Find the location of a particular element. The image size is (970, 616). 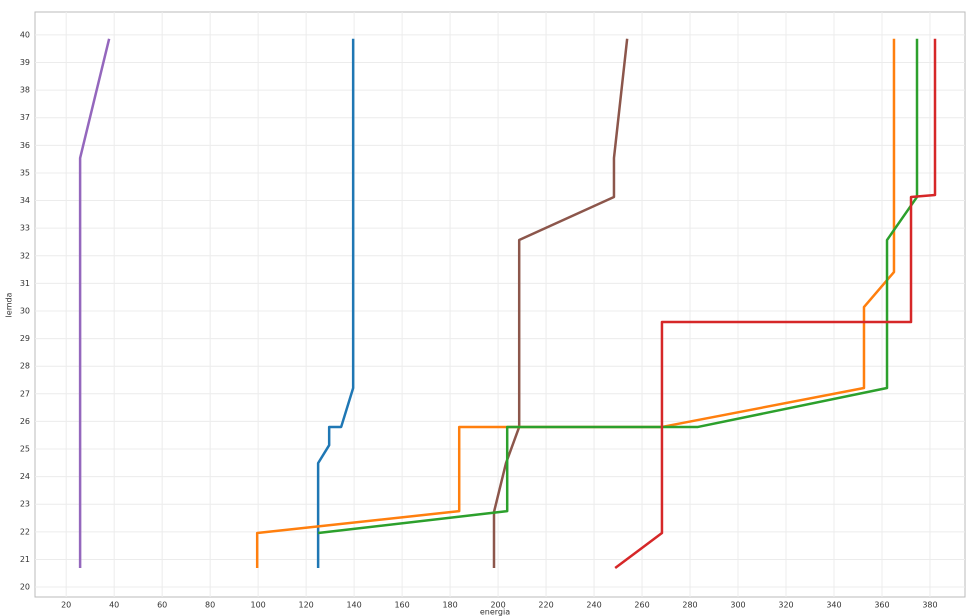

y-tick-label: 25 is located at coordinates (25, 449).